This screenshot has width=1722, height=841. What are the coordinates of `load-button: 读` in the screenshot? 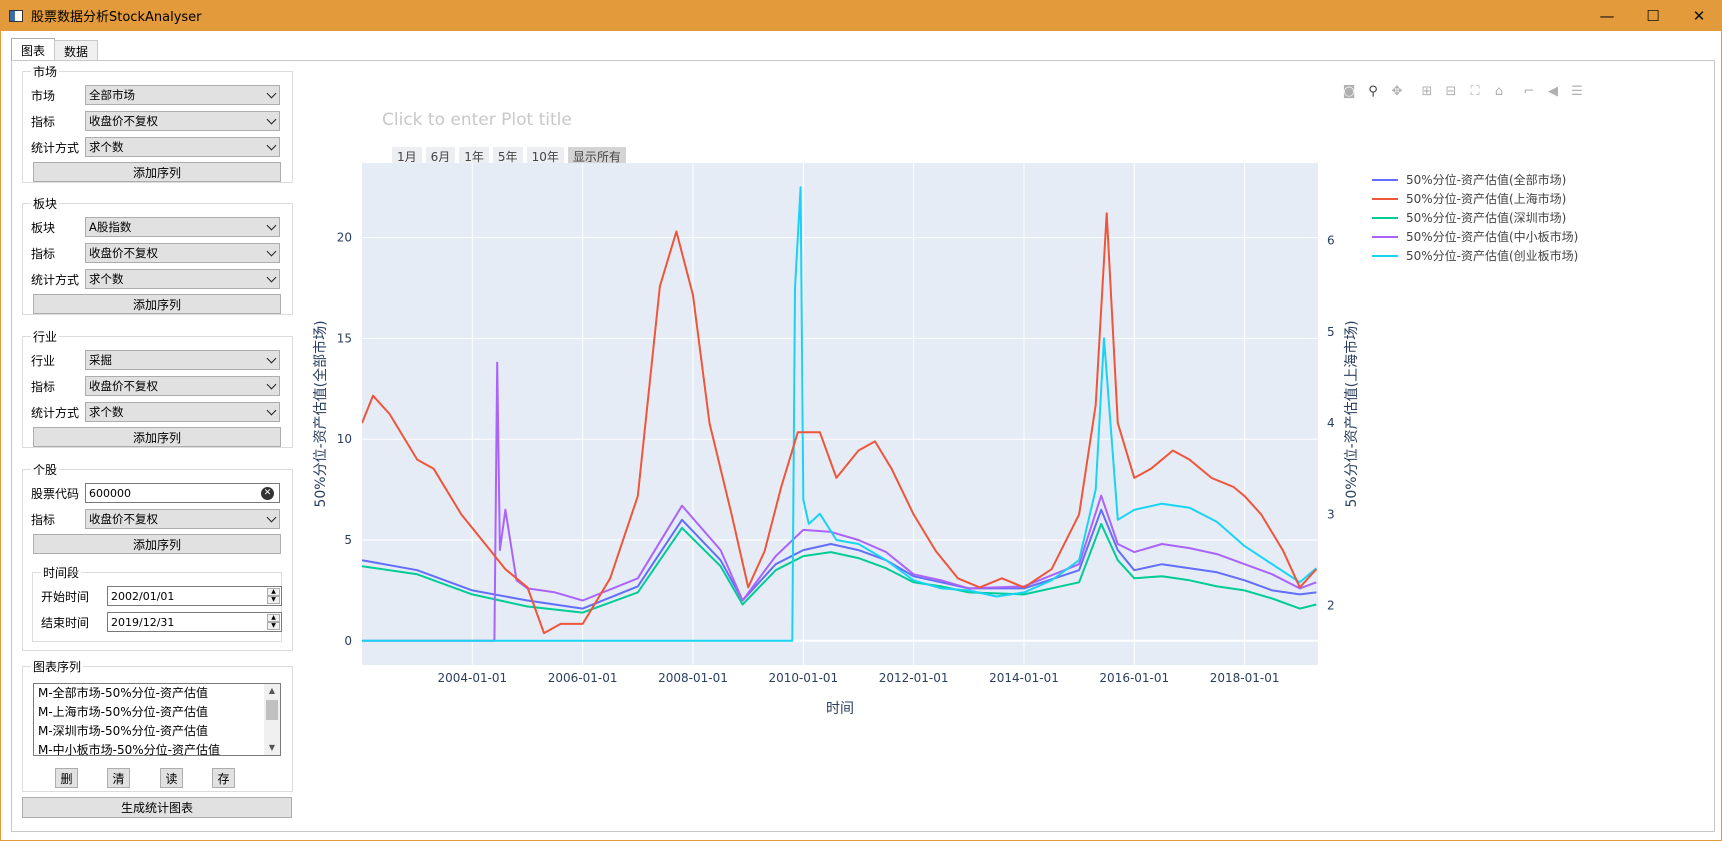 It's located at (171, 778).